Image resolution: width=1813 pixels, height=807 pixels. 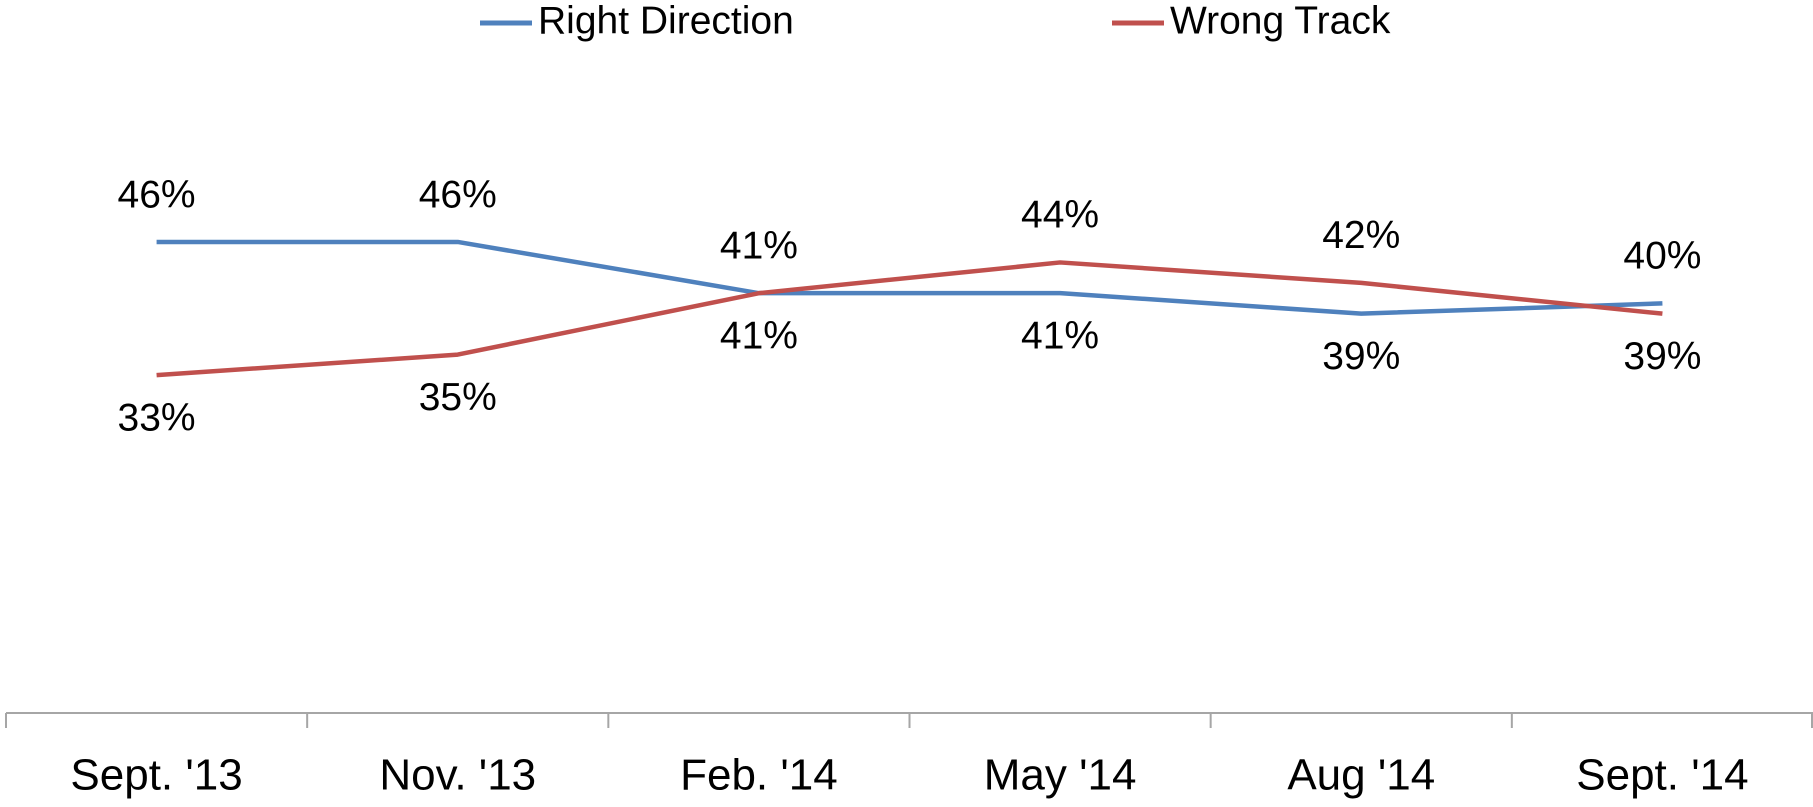 What do you see at coordinates (157, 417) in the screenshot?
I see `data-label: 33%` at bounding box center [157, 417].